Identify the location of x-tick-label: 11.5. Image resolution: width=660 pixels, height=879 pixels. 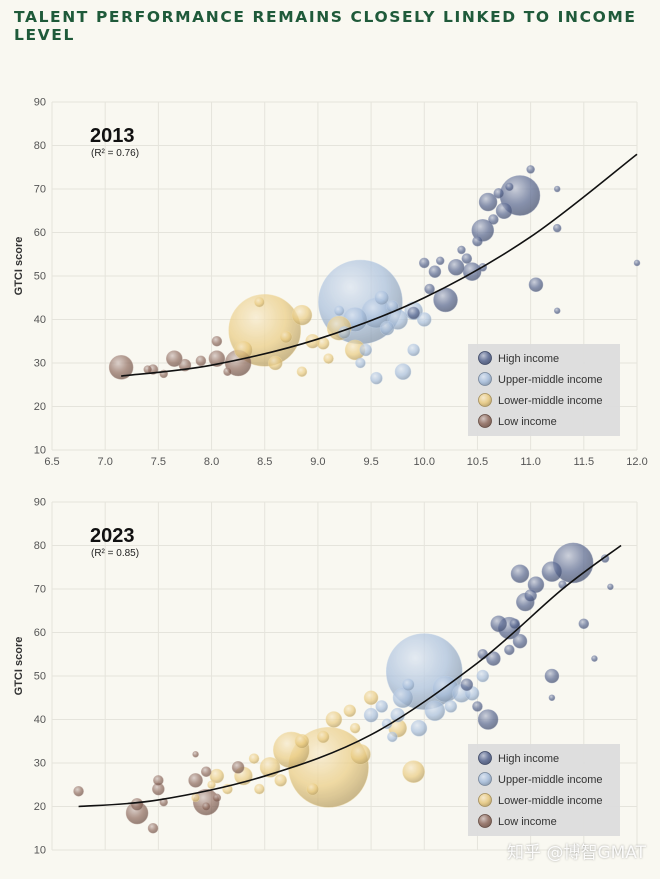
(584, 461).